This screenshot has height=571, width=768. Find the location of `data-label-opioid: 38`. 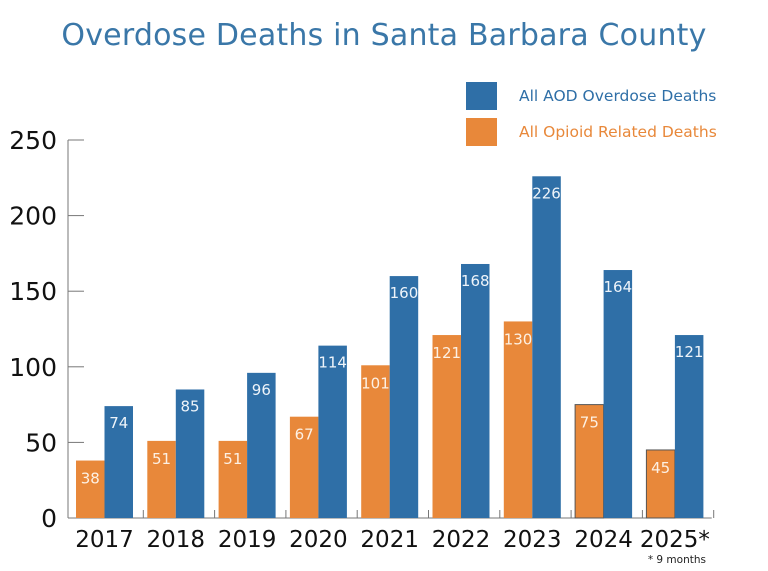

data-label-opioid: 38 is located at coordinates (90, 479).